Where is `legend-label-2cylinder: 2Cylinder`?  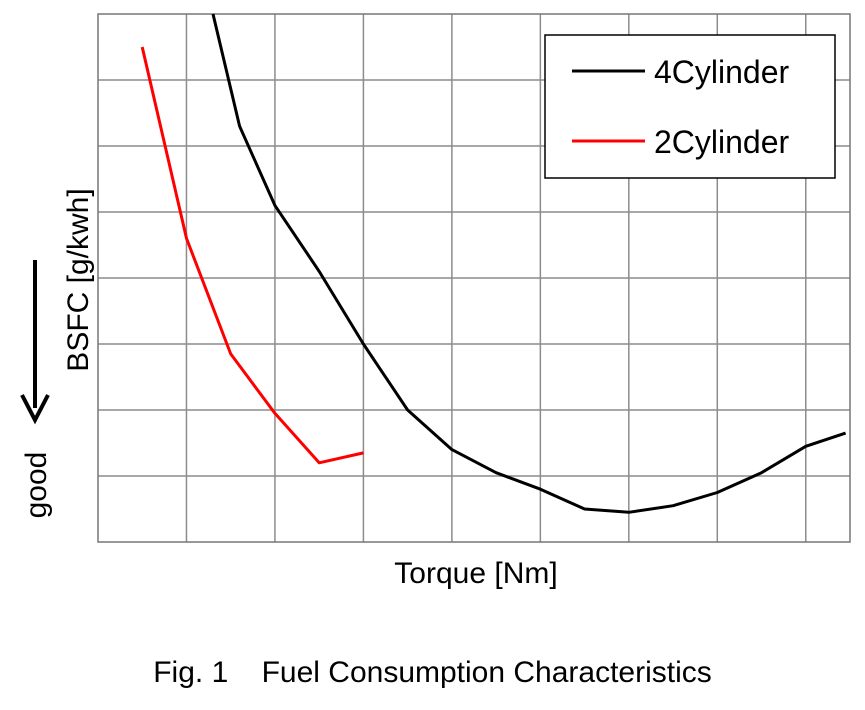 legend-label-2cylinder: 2Cylinder is located at coordinates (722, 142).